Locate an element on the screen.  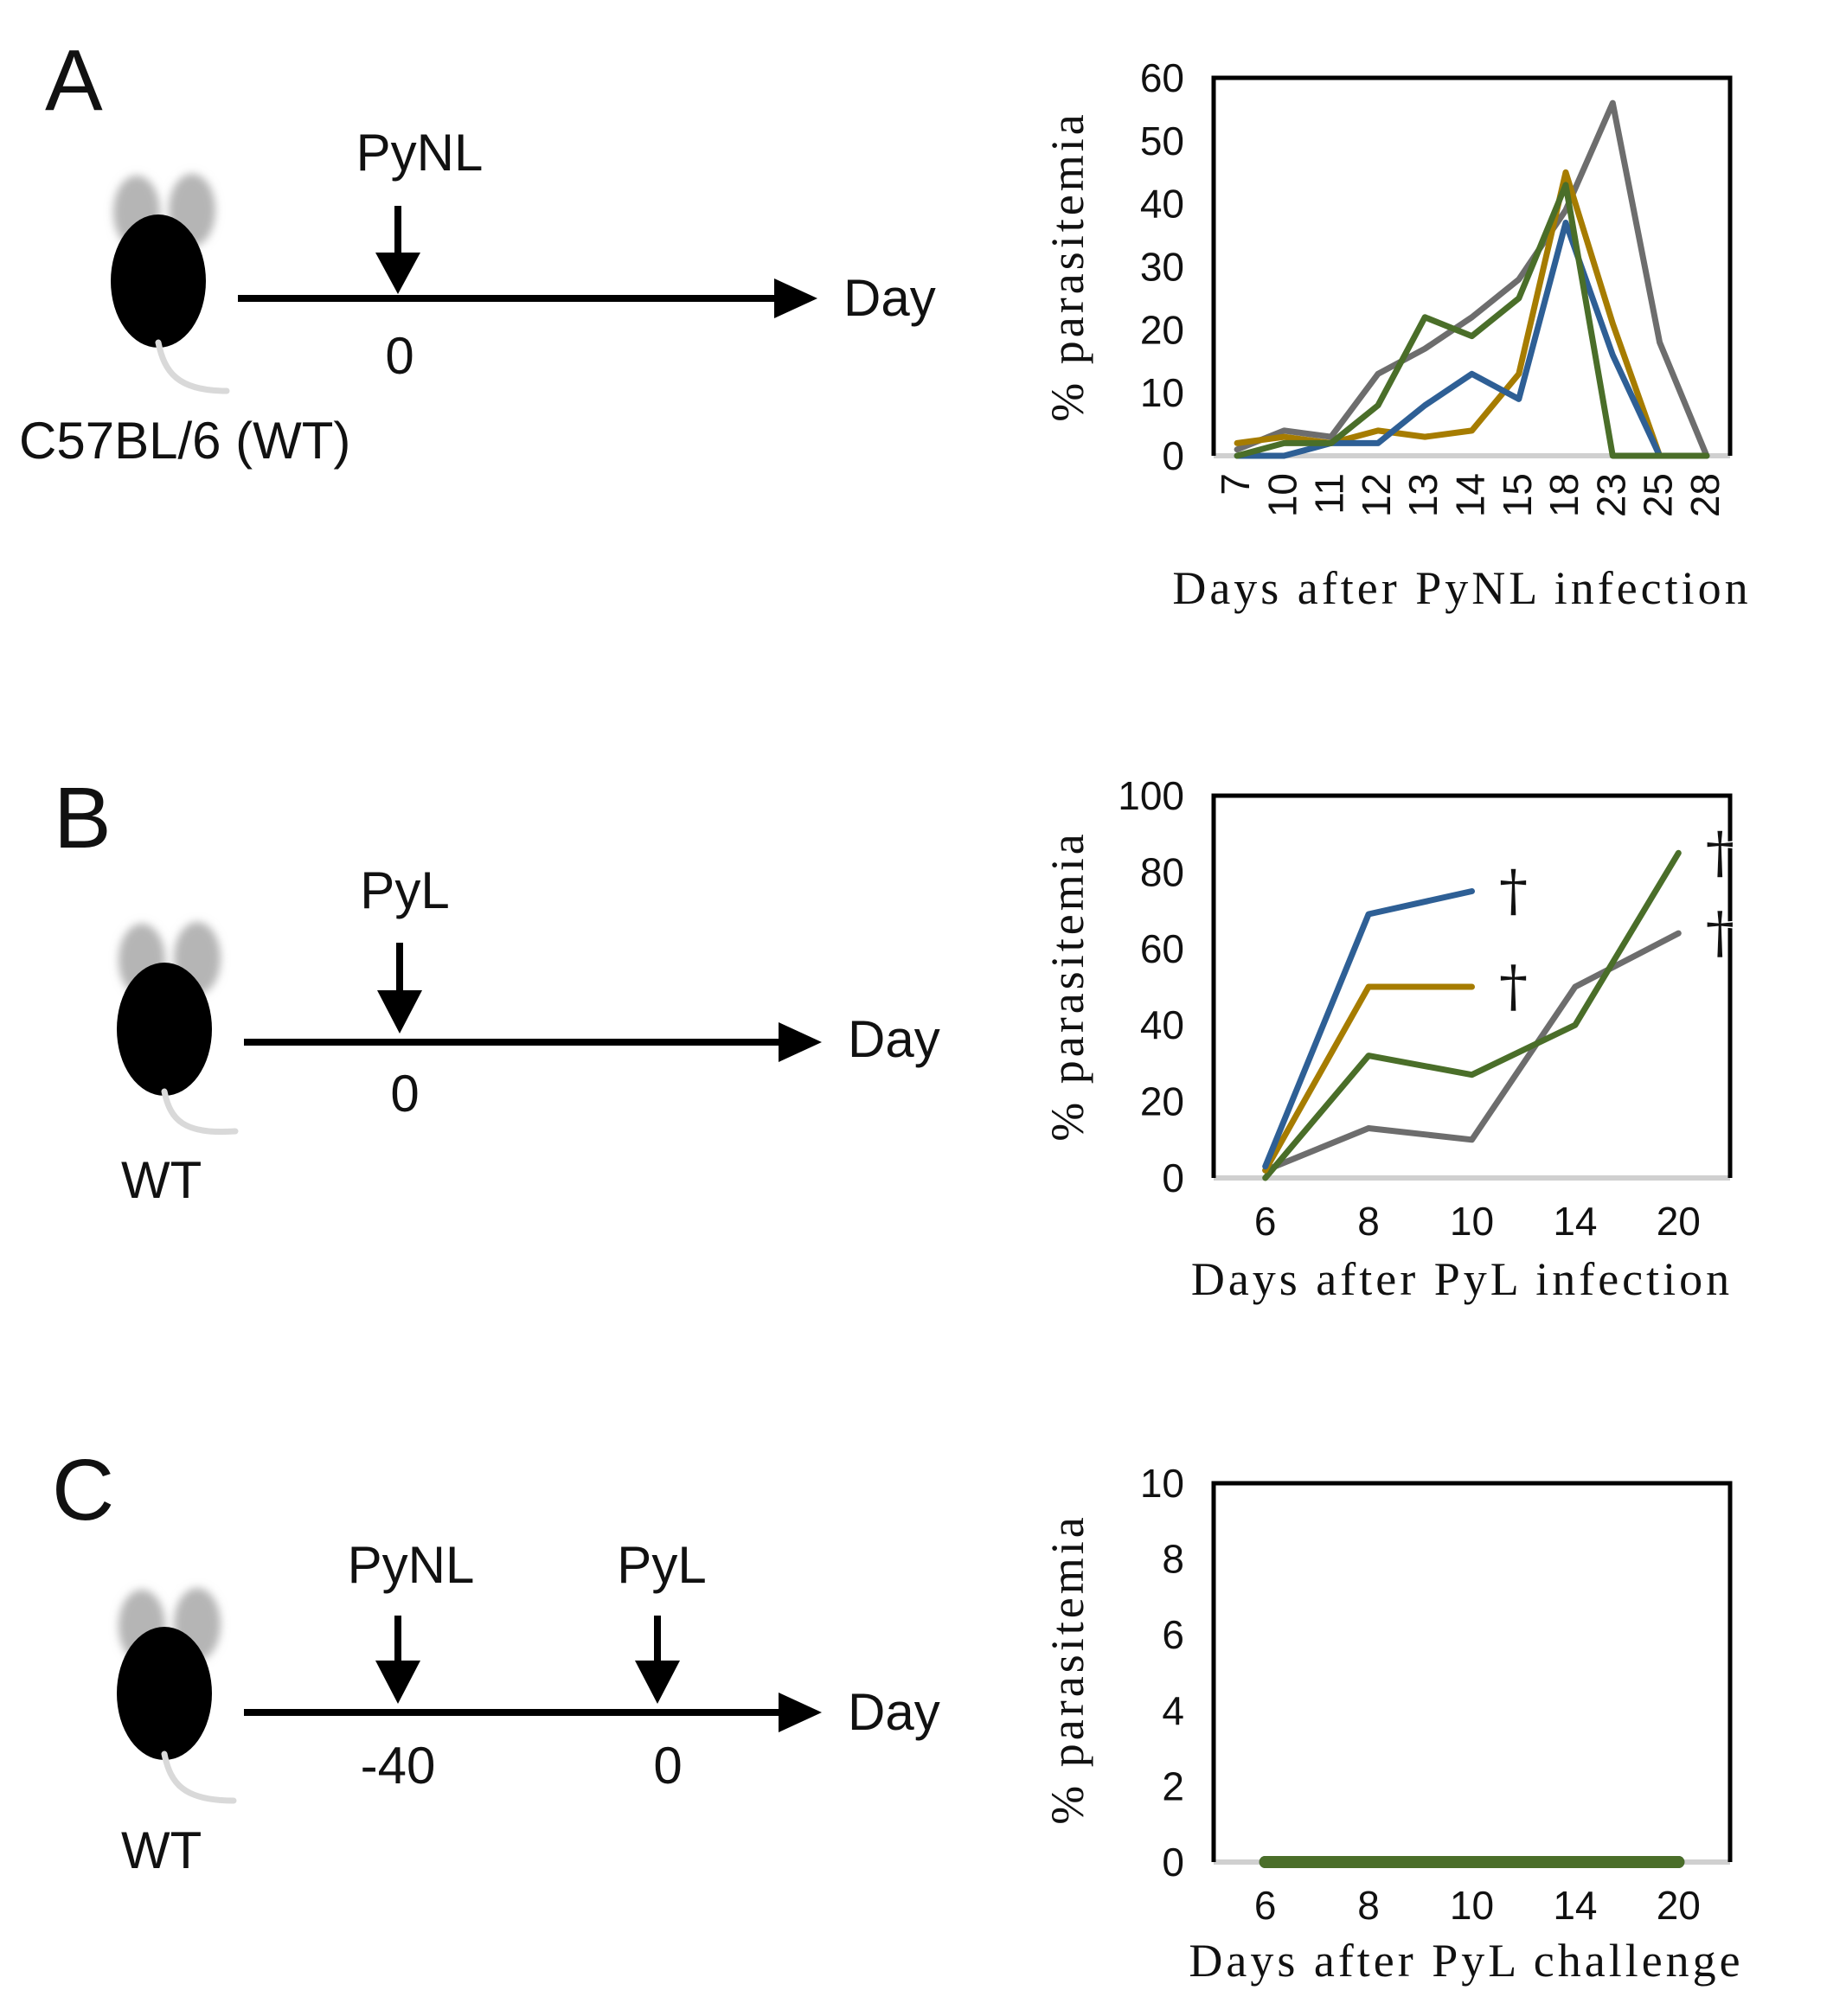
x-tick-label: 11 is located at coordinates (1329, 494).